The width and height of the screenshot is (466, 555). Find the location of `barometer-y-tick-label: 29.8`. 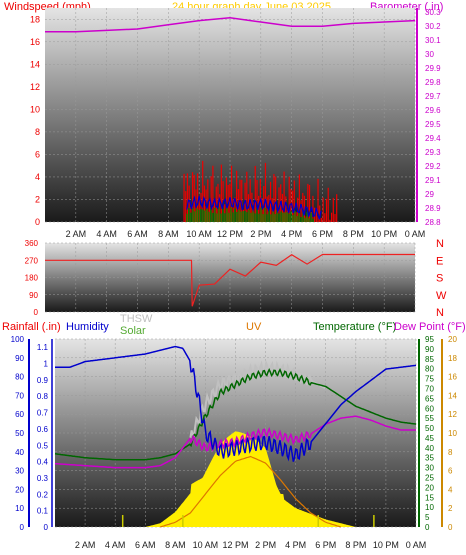

barometer-y-tick-label: 29.8 is located at coordinates (433, 82).